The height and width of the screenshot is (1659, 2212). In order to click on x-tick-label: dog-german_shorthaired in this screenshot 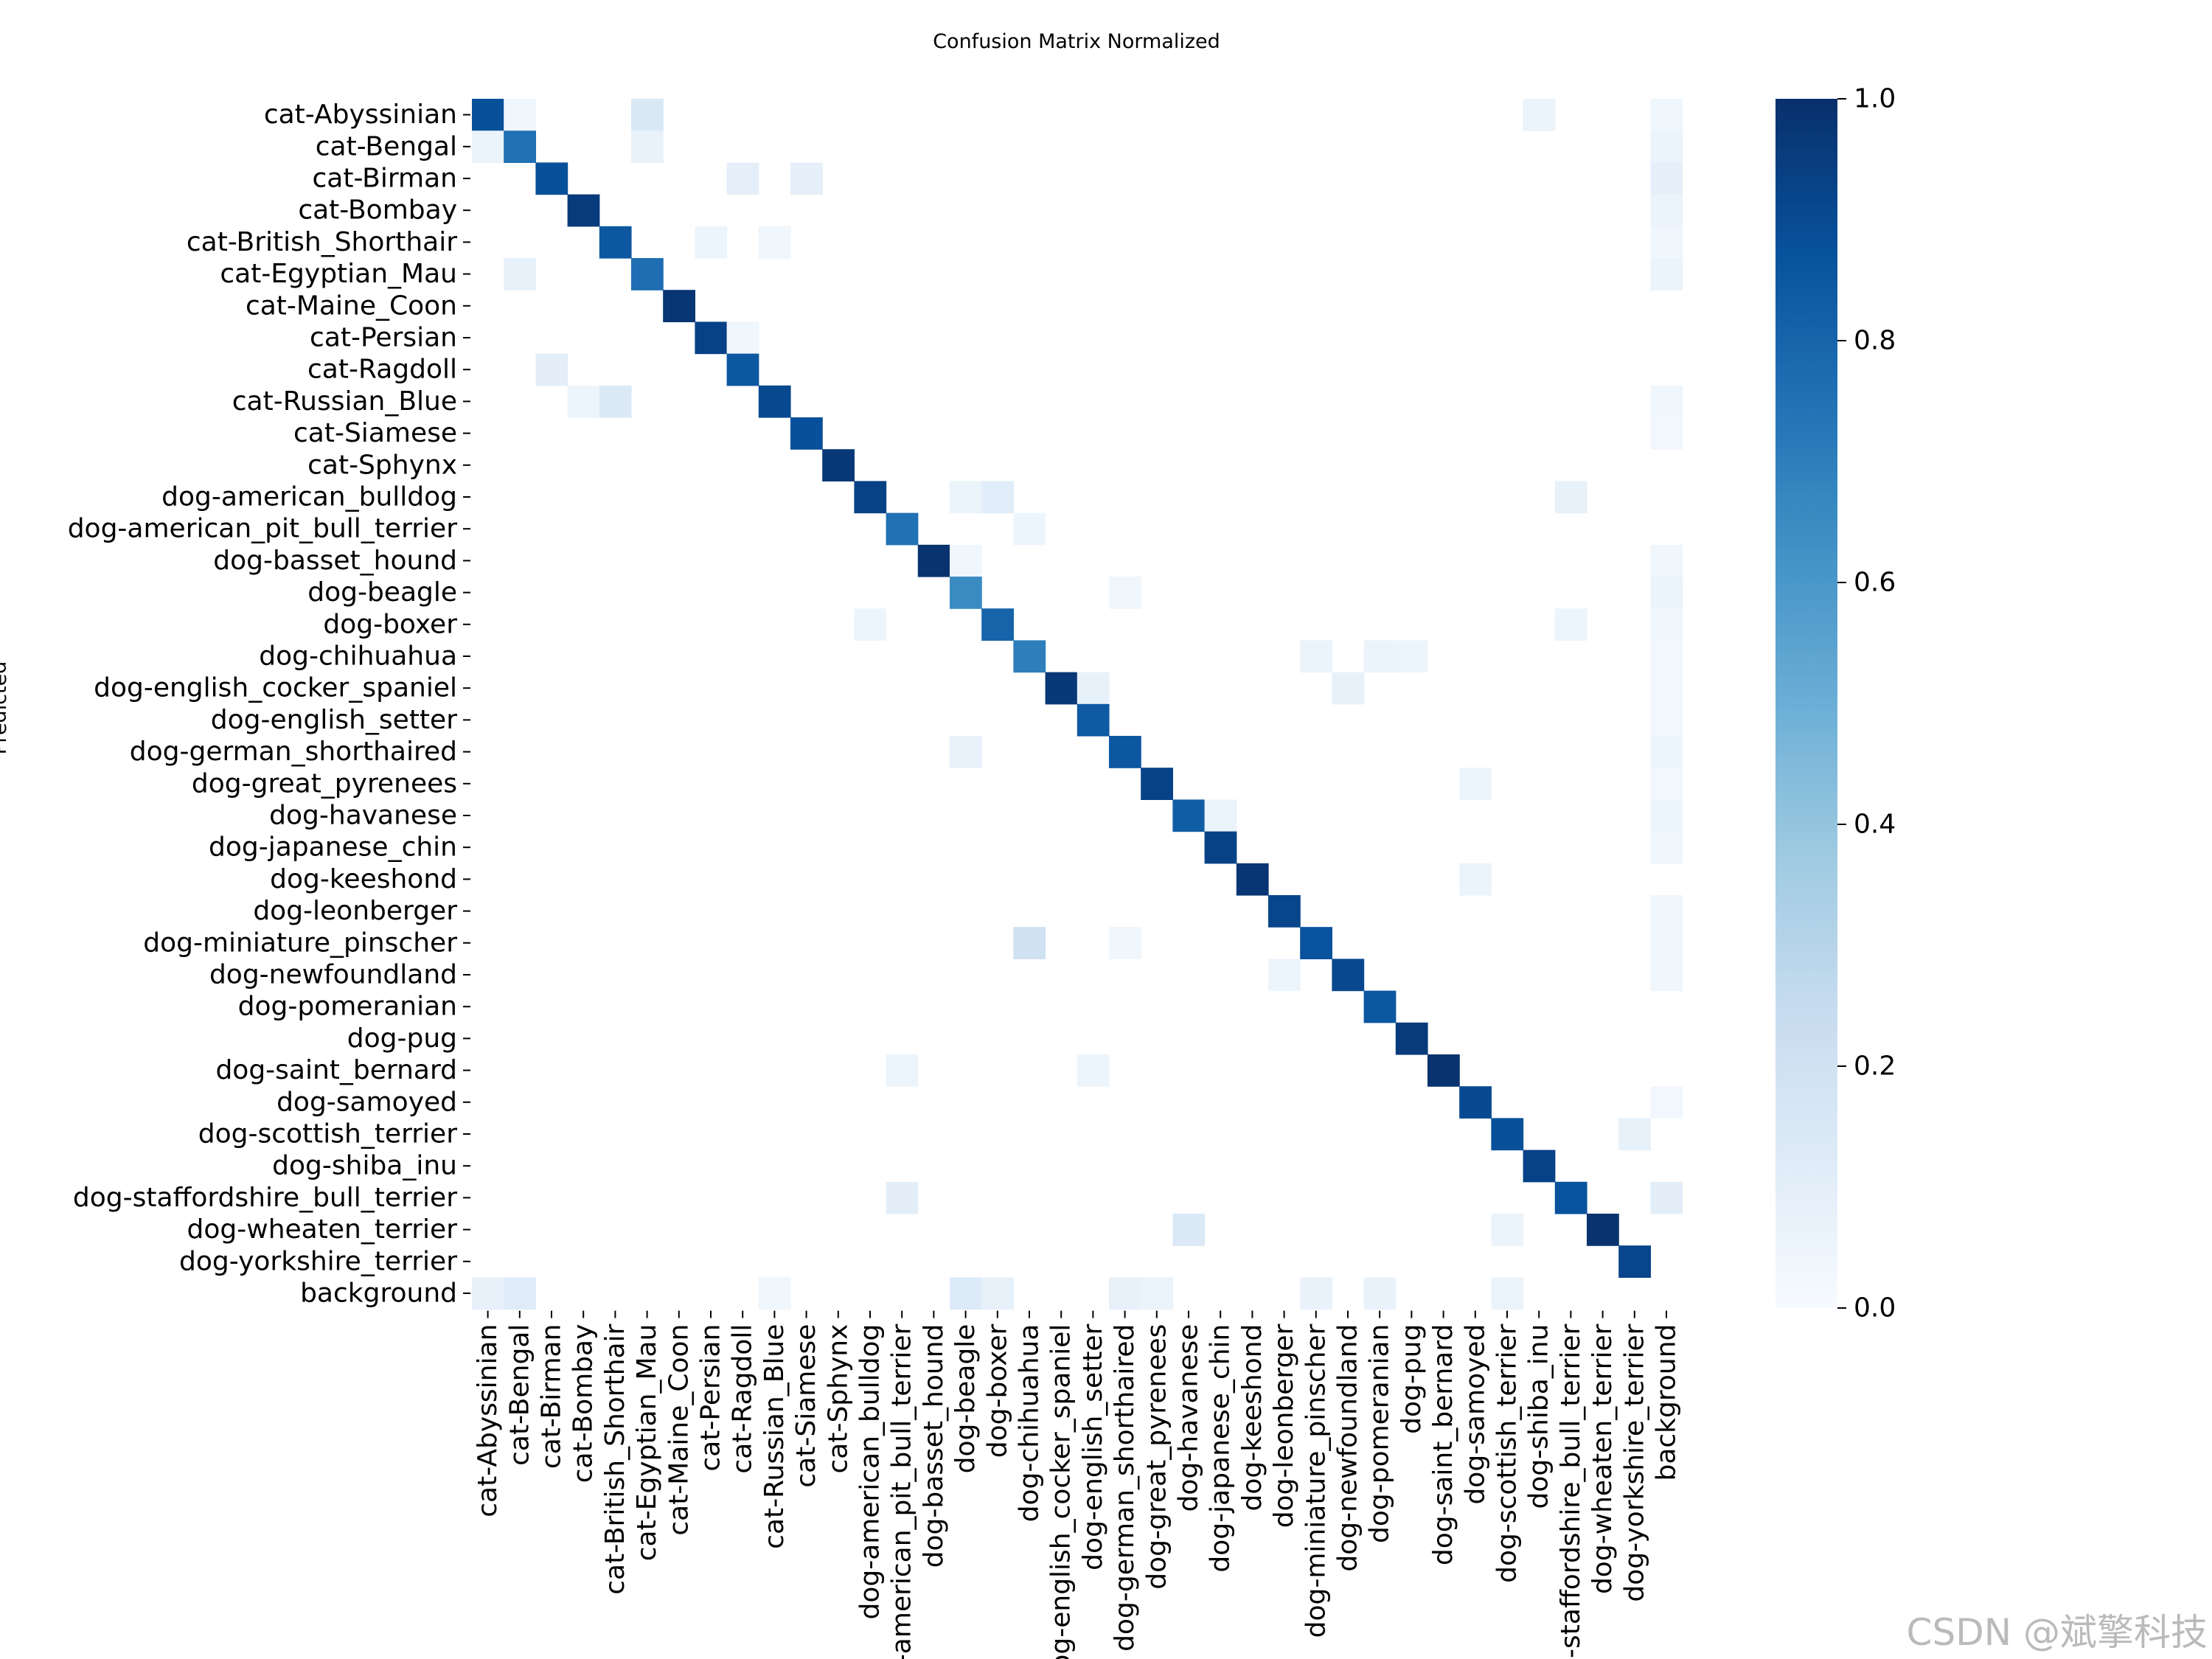, I will do `click(1125, 1488)`.